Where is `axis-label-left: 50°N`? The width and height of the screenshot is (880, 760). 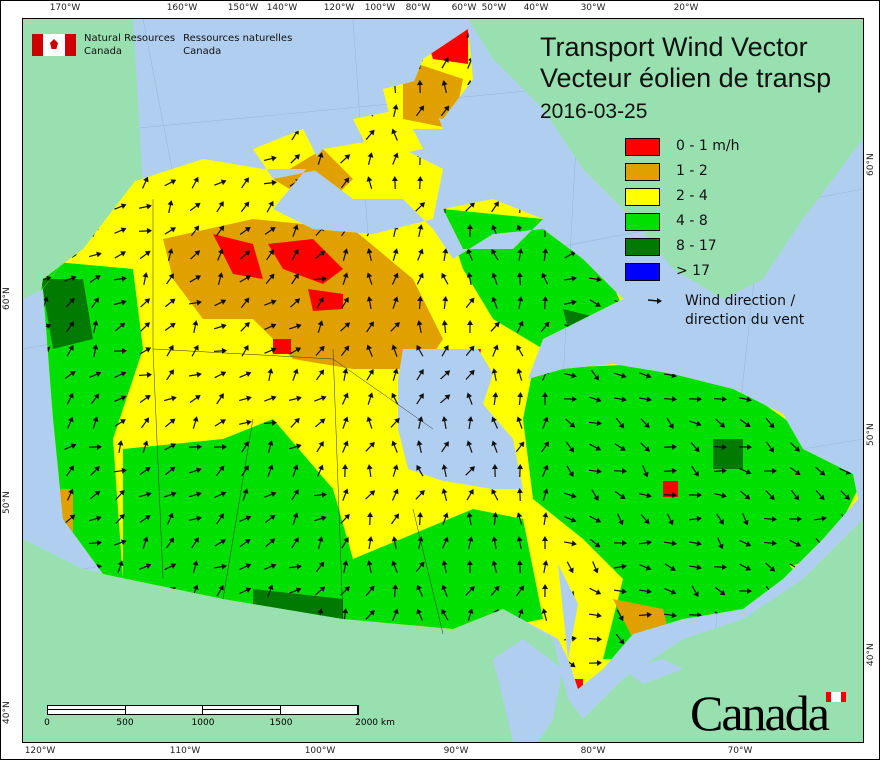
axis-label-left: 50°N is located at coordinates (7, 502).